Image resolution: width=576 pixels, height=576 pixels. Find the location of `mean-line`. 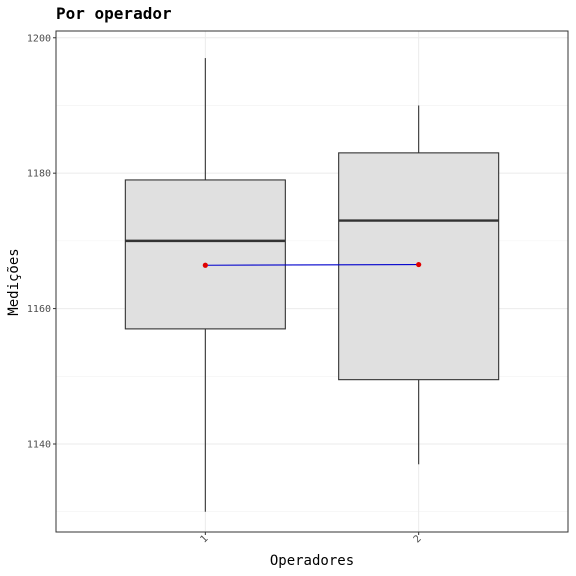

mean-line is located at coordinates (312, 265).